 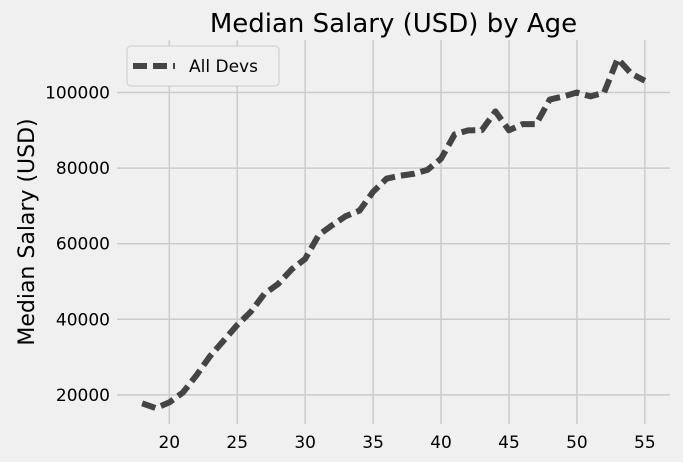 I want to click on legend: All Devs, so click(x=203, y=66).